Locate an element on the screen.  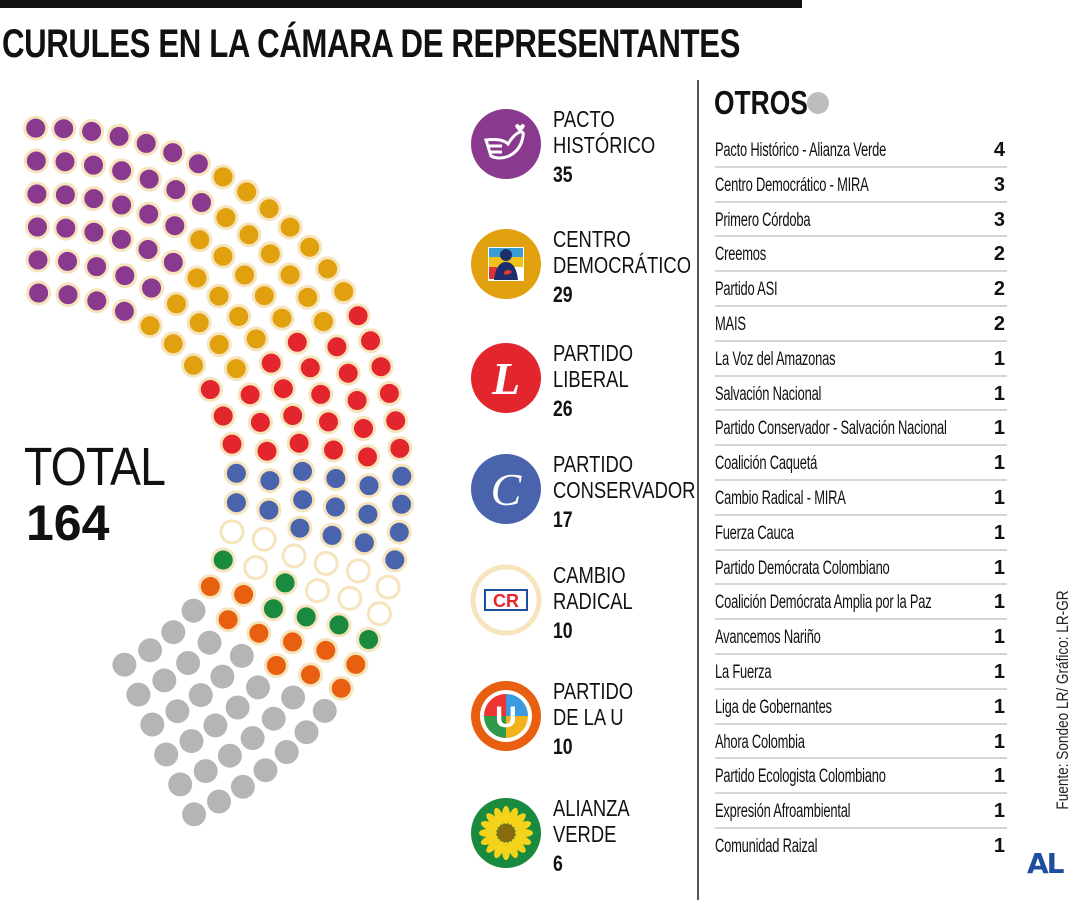
otros-party-name: Creemos is located at coordinates (740, 255).